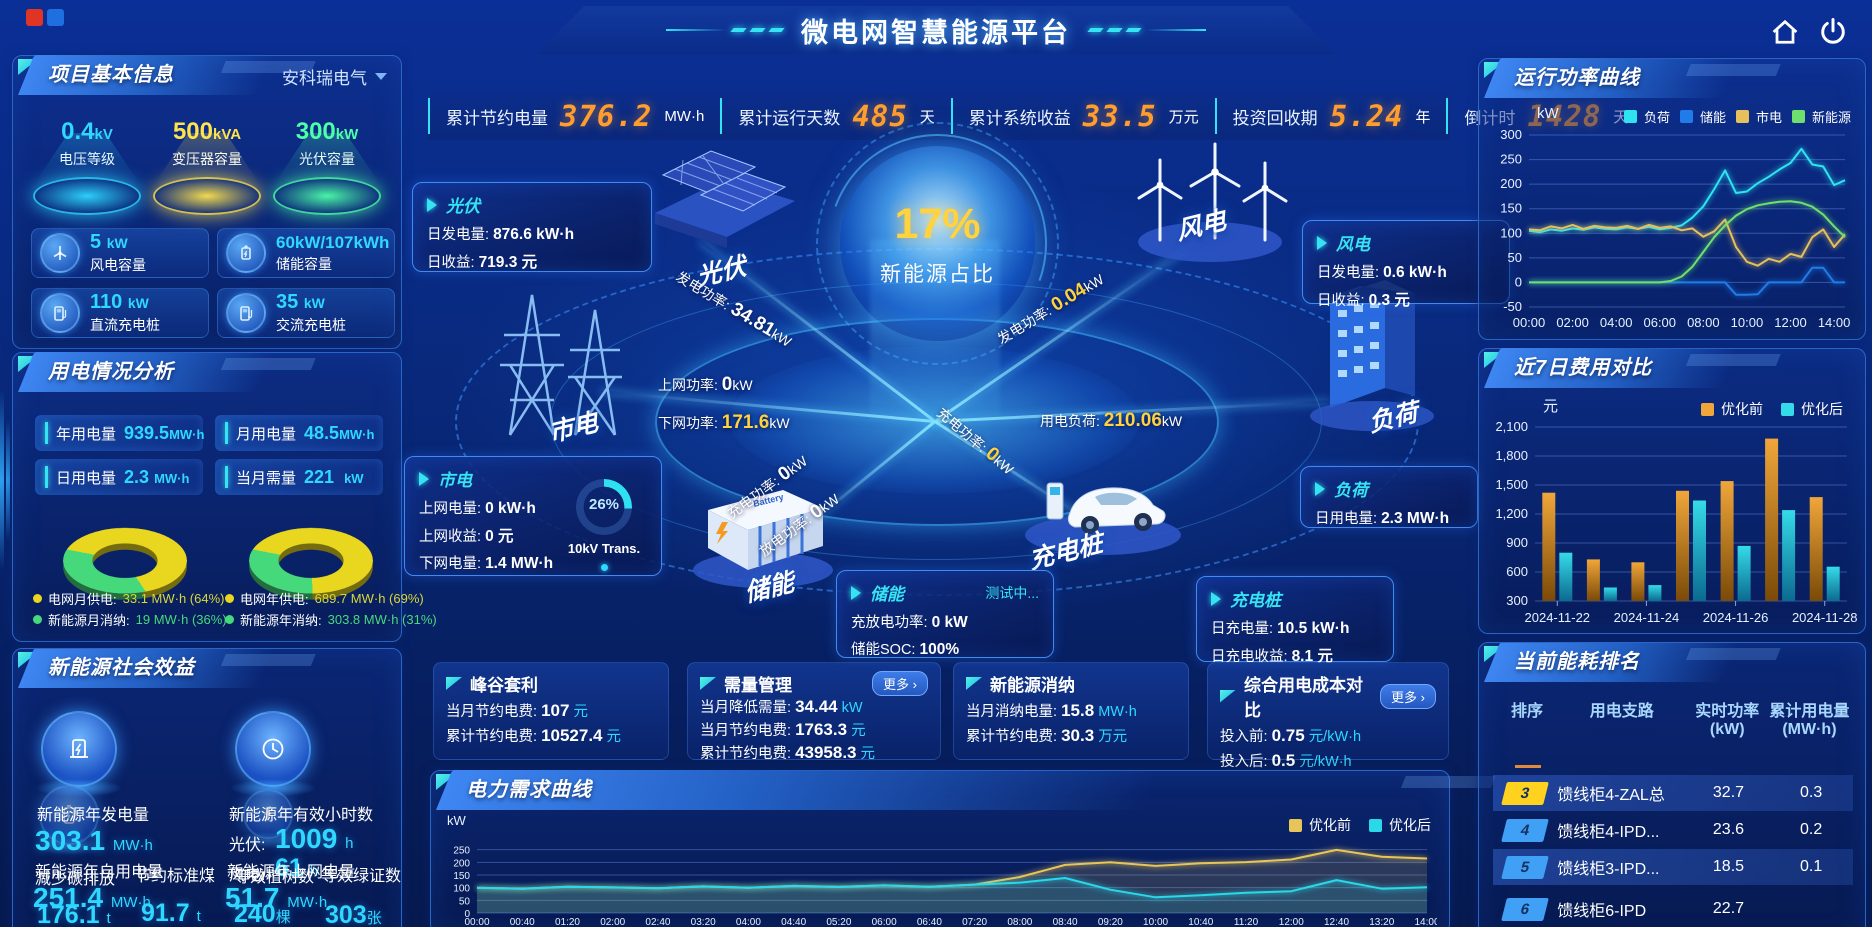  I want to click on storage-info-box: 储能 测试中... 充放电功率: 0 kW 储能SOC: 100%, so click(945, 614).